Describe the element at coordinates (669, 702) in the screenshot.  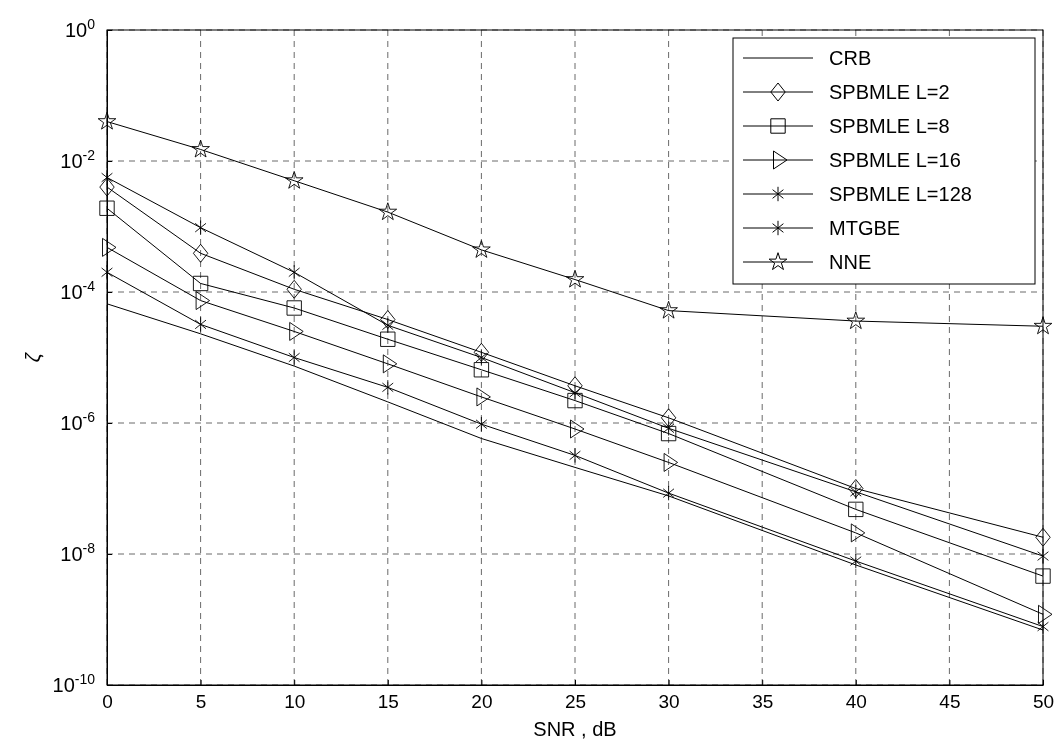
I see `x-tick-label: 30` at that location.